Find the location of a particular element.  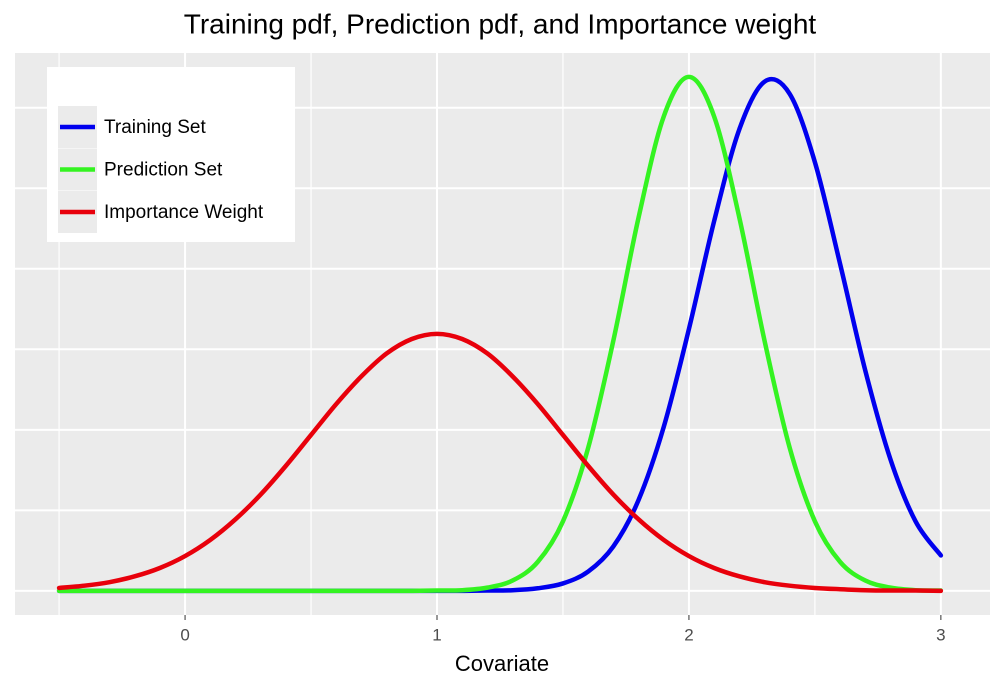

axes: 0 1 2 3 is located at coordinates (563, 629).